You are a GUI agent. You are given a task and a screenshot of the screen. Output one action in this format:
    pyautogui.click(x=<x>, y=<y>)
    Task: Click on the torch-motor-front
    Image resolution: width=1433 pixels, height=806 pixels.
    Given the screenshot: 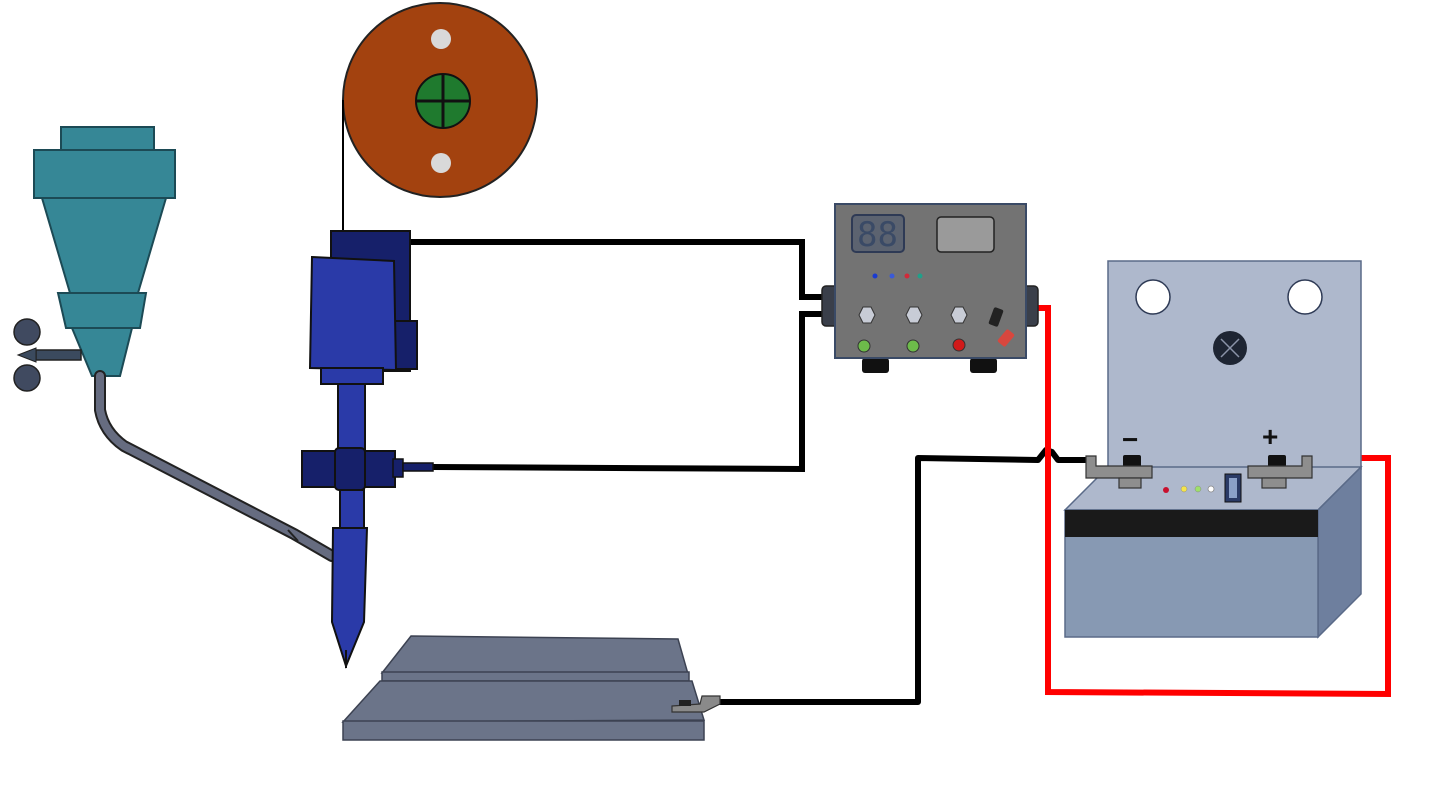 What is the action you would take?
    pyautogui.click(x=353, y=313)
    